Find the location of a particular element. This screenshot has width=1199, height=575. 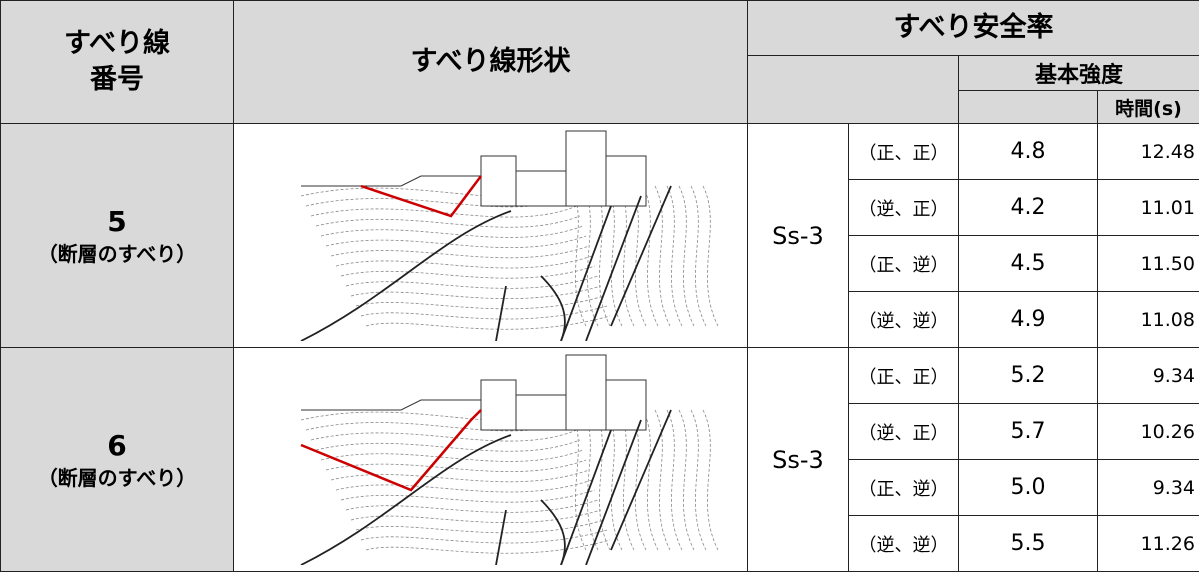

table-row: （正、逆） 5.0 9.34 is located at coordinates (600, 487).